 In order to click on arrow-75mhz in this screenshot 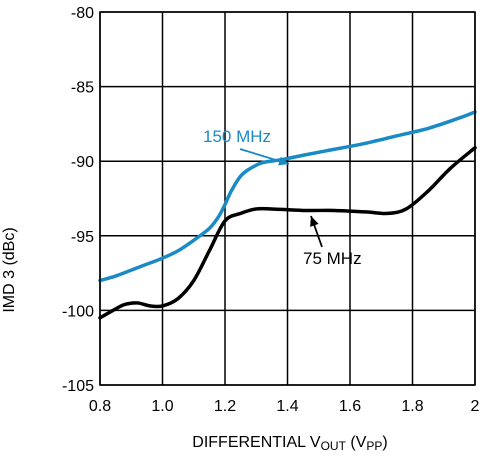, I will do `click(316, 231)`.